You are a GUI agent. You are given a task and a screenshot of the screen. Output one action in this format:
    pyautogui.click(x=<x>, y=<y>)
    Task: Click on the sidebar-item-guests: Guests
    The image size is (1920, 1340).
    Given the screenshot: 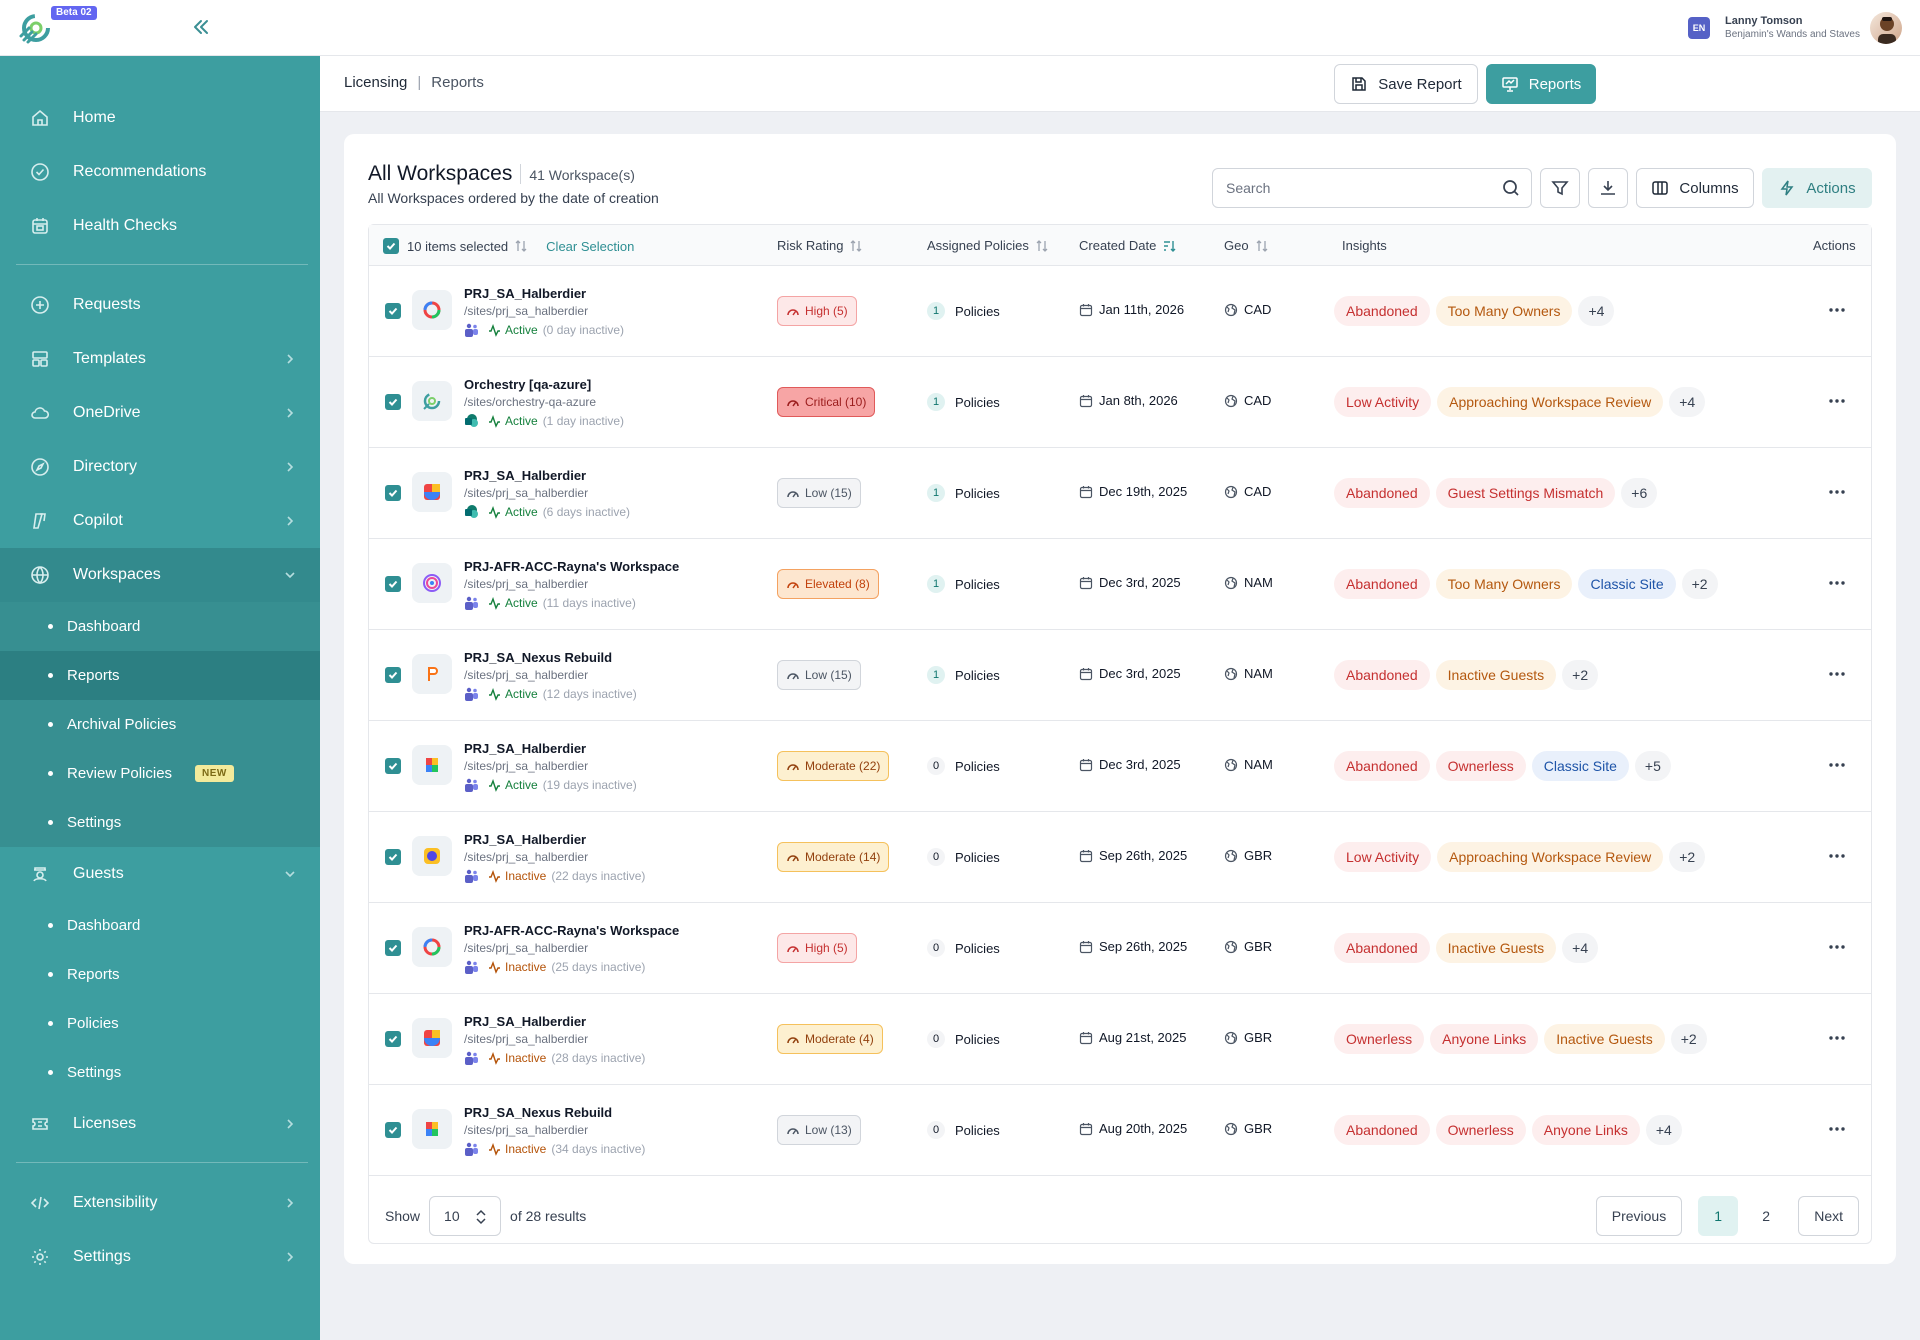 What is the action you would take?
    pyautogui.click(x=160, y=874)
    